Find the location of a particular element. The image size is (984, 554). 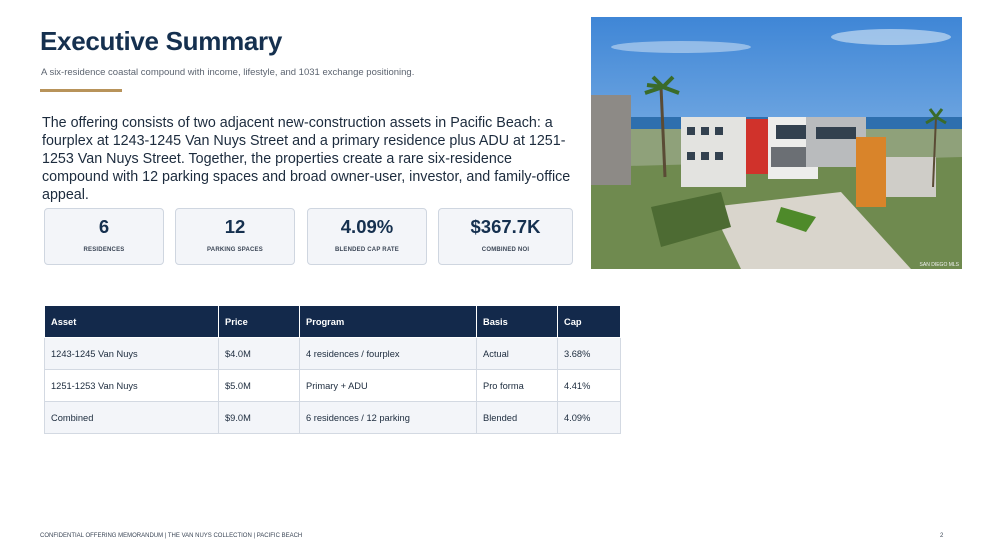

stat-label: PARKING SPACES is located at coordinates (235, 250).